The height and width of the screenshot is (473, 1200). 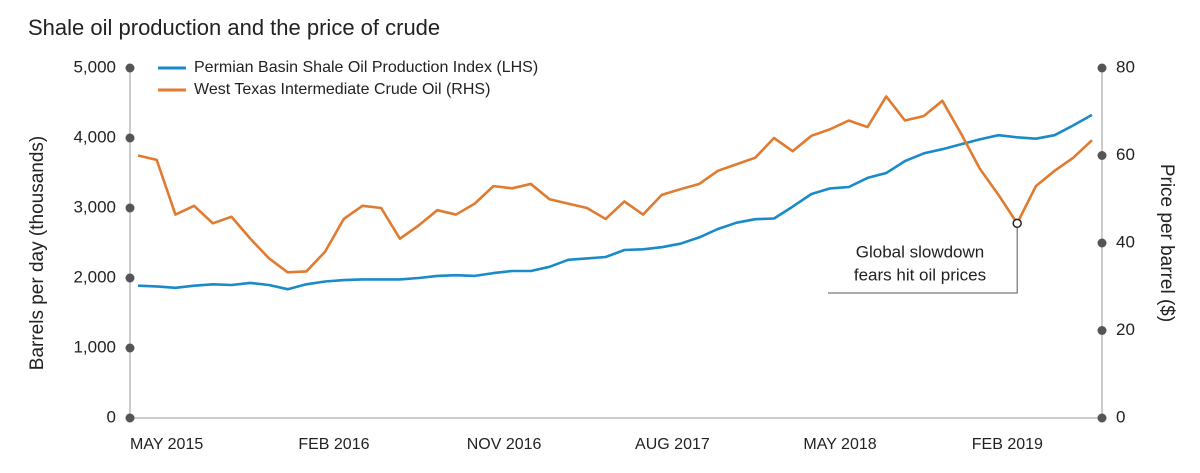 I want to click on annotation-text: fears hit oil prices, so click(x=920, y=274).